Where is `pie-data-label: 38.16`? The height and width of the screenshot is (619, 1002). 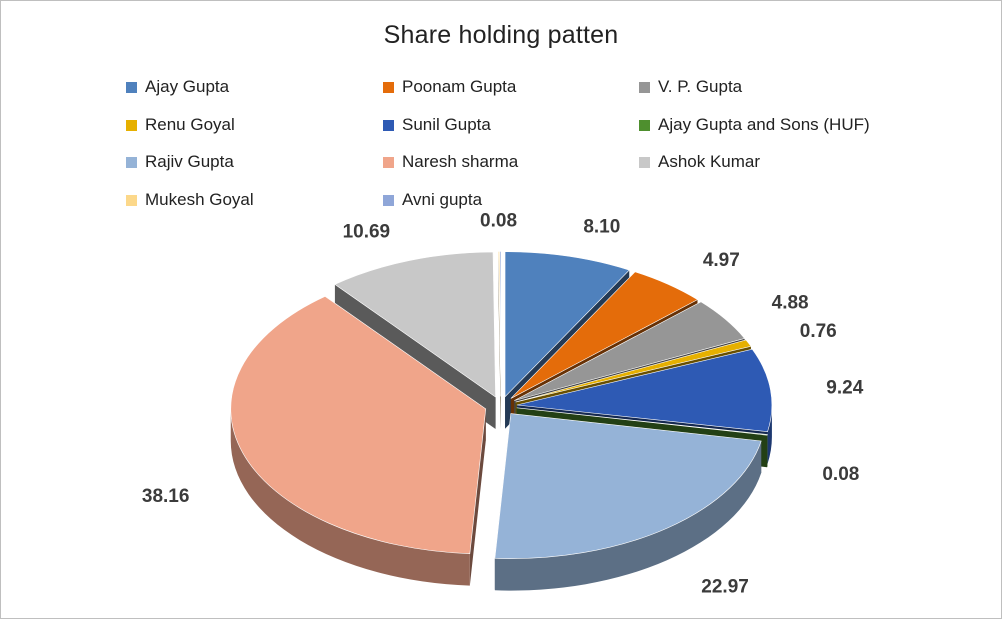 pie-data-label: 38.16 is located at coordinates (166, 496).